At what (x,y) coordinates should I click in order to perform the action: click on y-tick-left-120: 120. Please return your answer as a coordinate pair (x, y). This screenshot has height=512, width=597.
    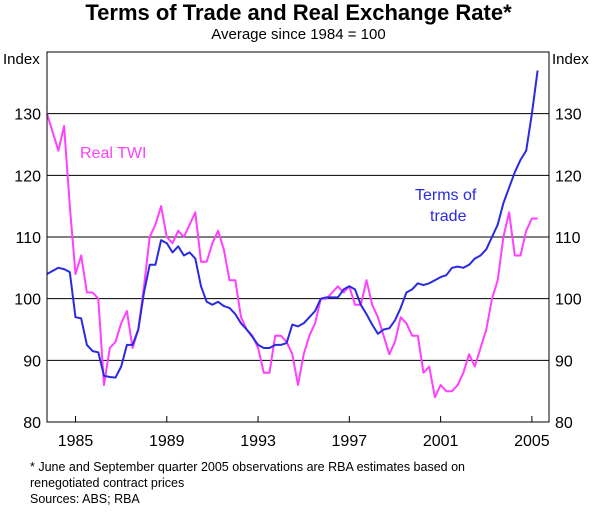
    Looking at the image, I should click on (27, 176).